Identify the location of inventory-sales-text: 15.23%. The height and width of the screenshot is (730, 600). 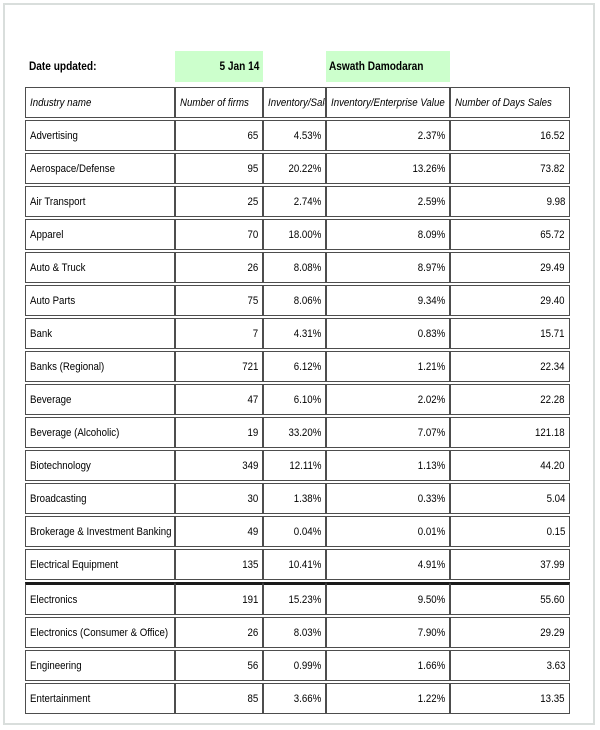
(304, 599).